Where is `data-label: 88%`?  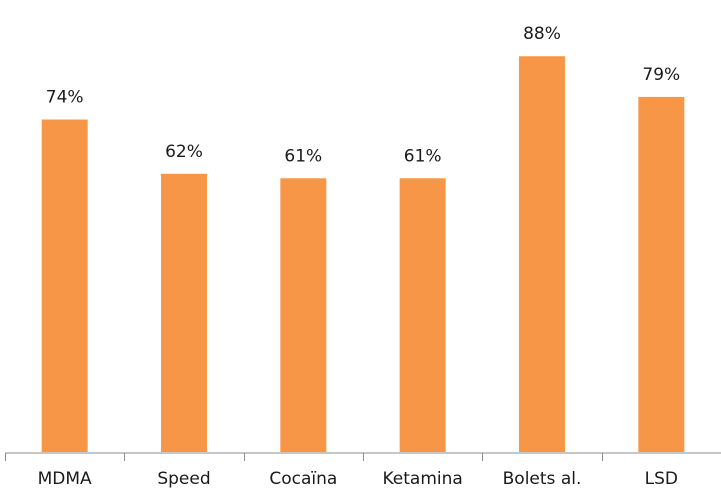 data-label: 88% is located at coordinates (542, 34).